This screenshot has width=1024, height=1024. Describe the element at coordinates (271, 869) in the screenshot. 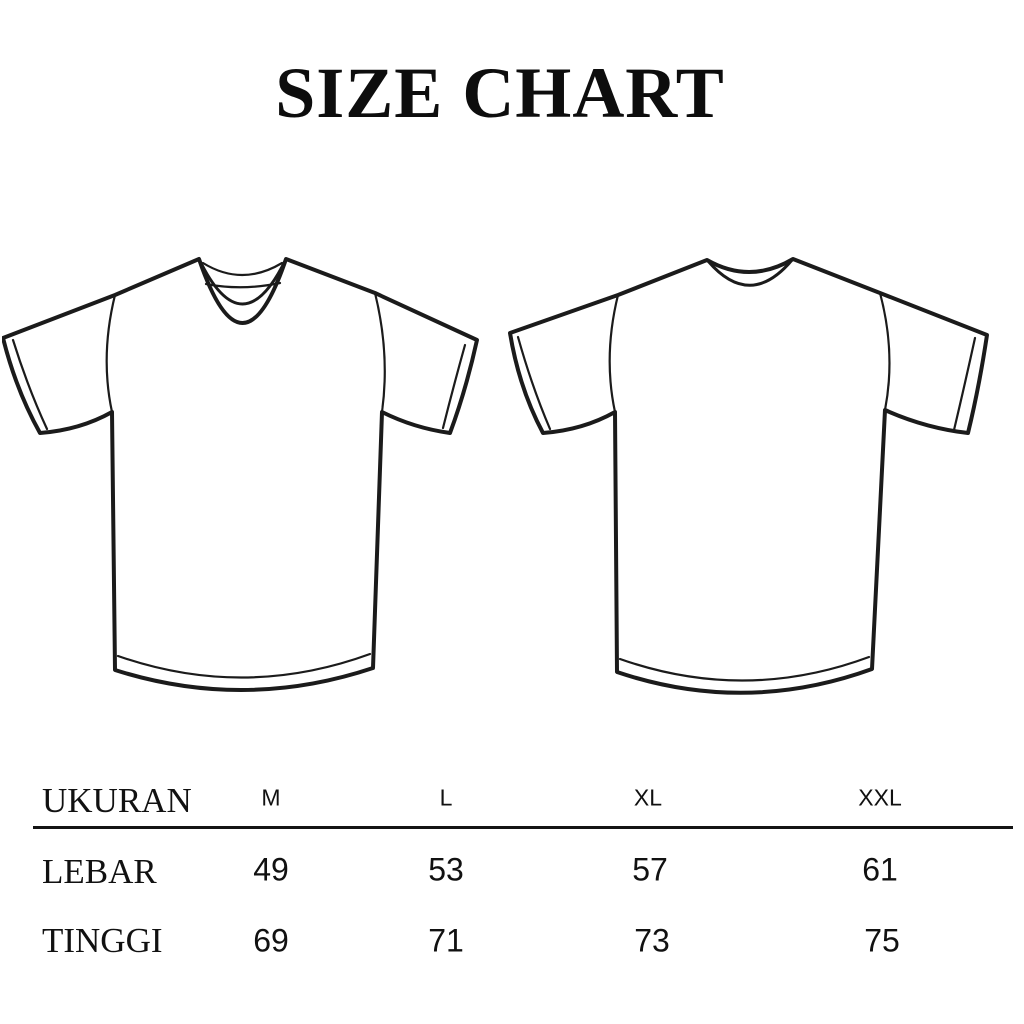

I see `lebar-m: 49` at that location.